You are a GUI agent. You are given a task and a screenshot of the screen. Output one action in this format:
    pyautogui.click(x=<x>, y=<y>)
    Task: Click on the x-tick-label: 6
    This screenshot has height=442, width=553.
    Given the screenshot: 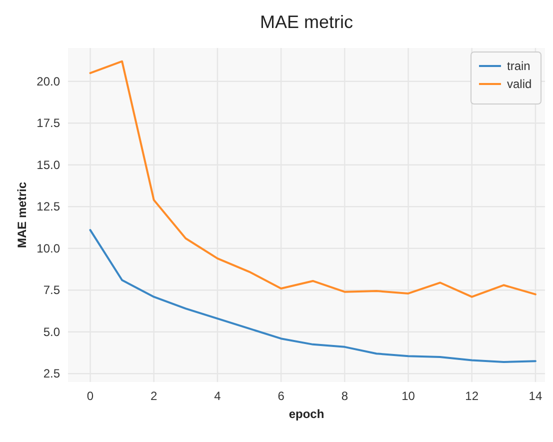 What is the action you would take?
    pyautogui.click(x=281, y=396)
    